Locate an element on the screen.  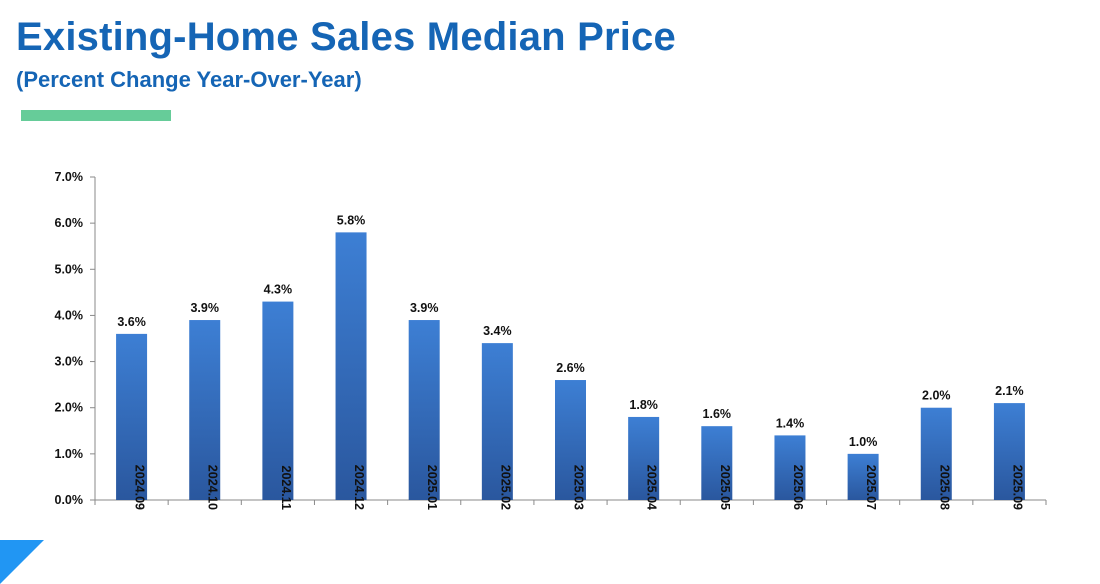
y-tick-label: 0.0% is located at coordinates (69, 500).